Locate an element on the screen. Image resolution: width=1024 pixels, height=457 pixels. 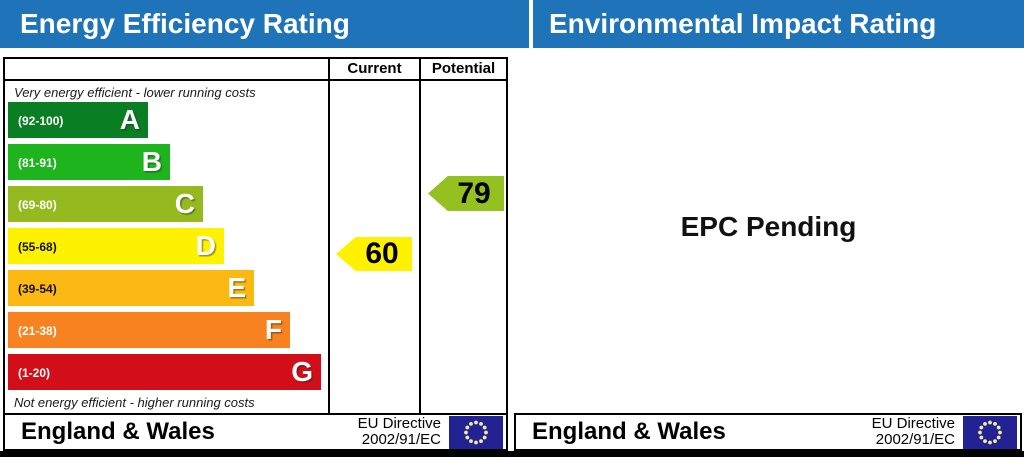
epc-band-range: (55-68) is located at coordinates (37, 247).